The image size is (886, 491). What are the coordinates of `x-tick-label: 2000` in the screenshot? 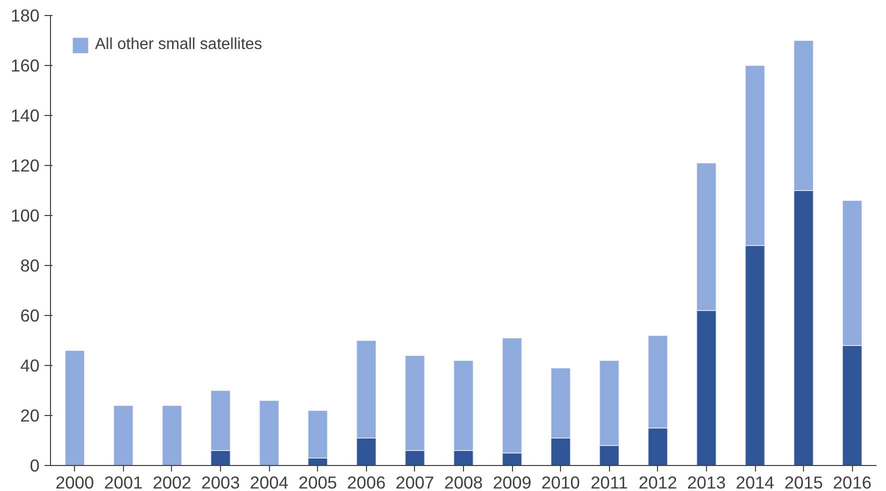 It's located at (75, 481).